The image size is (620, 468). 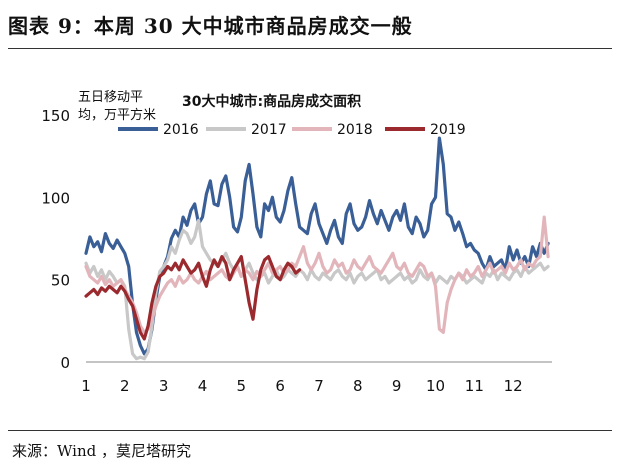 I want to click on y-tick-label: 150, so click(x=55, y=116).